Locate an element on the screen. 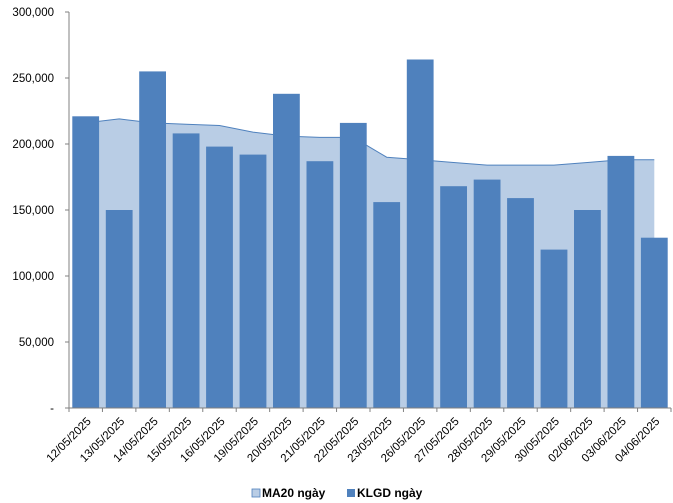  y-tick-label: 150,000 is located at coordinates (33, 211).